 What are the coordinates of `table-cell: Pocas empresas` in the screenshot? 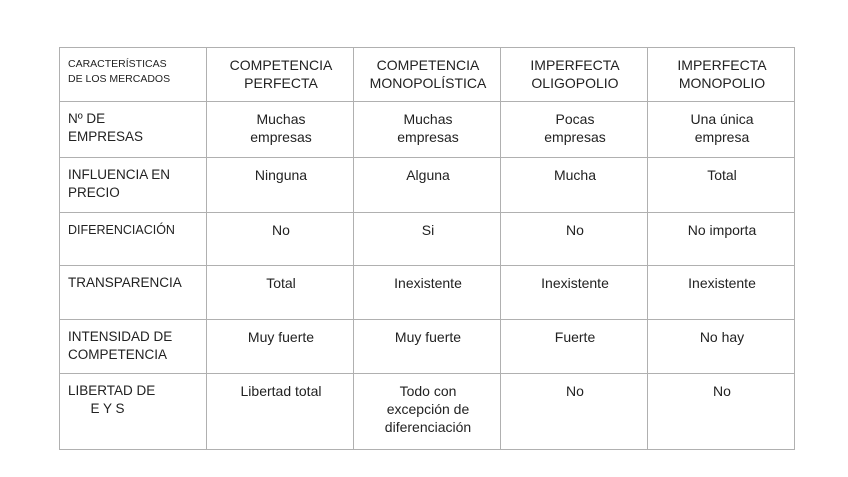 It's located at (574, 129).